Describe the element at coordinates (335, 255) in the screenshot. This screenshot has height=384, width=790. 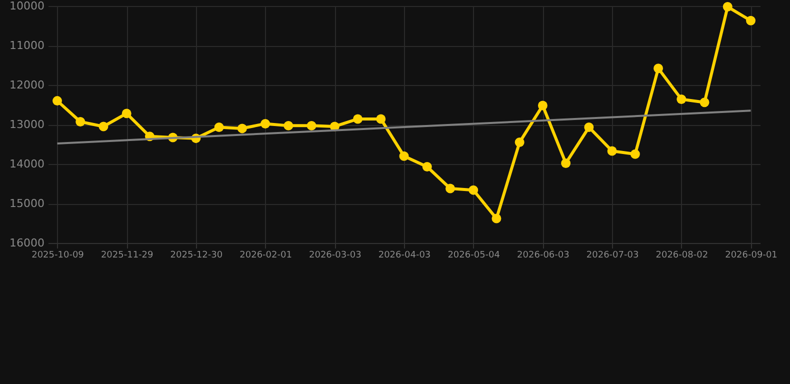
I see `x-tick-label: 2026-03-03` at that location.